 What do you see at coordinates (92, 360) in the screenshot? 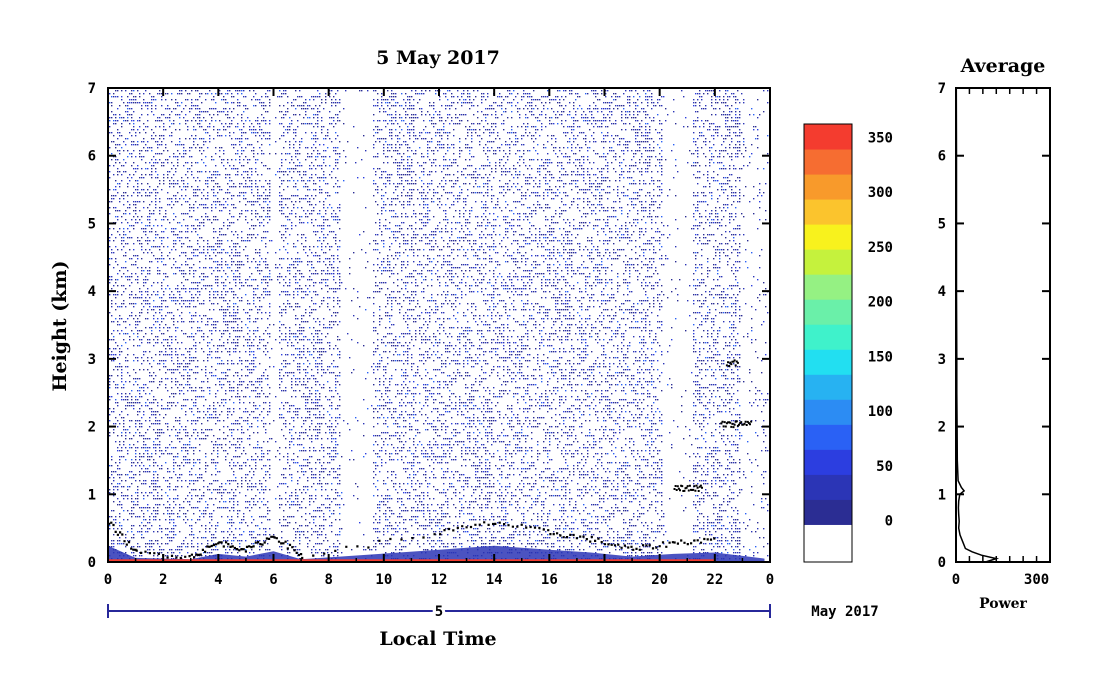
I see `y-tick-label: 3` at bounding box center [92, 360].